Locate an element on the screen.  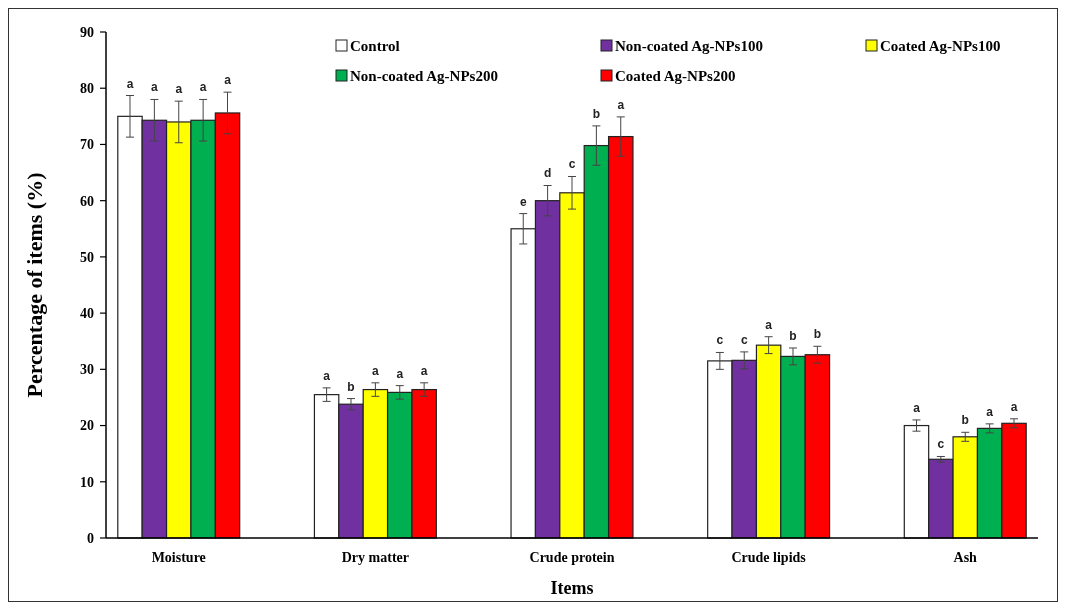
data-label: e is located at coordinates (523, 201).